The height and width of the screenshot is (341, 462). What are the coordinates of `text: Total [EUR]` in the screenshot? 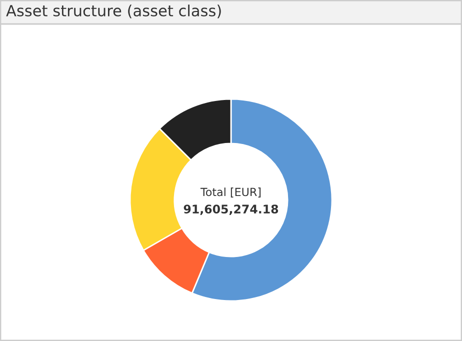 It's located at (230, 193).